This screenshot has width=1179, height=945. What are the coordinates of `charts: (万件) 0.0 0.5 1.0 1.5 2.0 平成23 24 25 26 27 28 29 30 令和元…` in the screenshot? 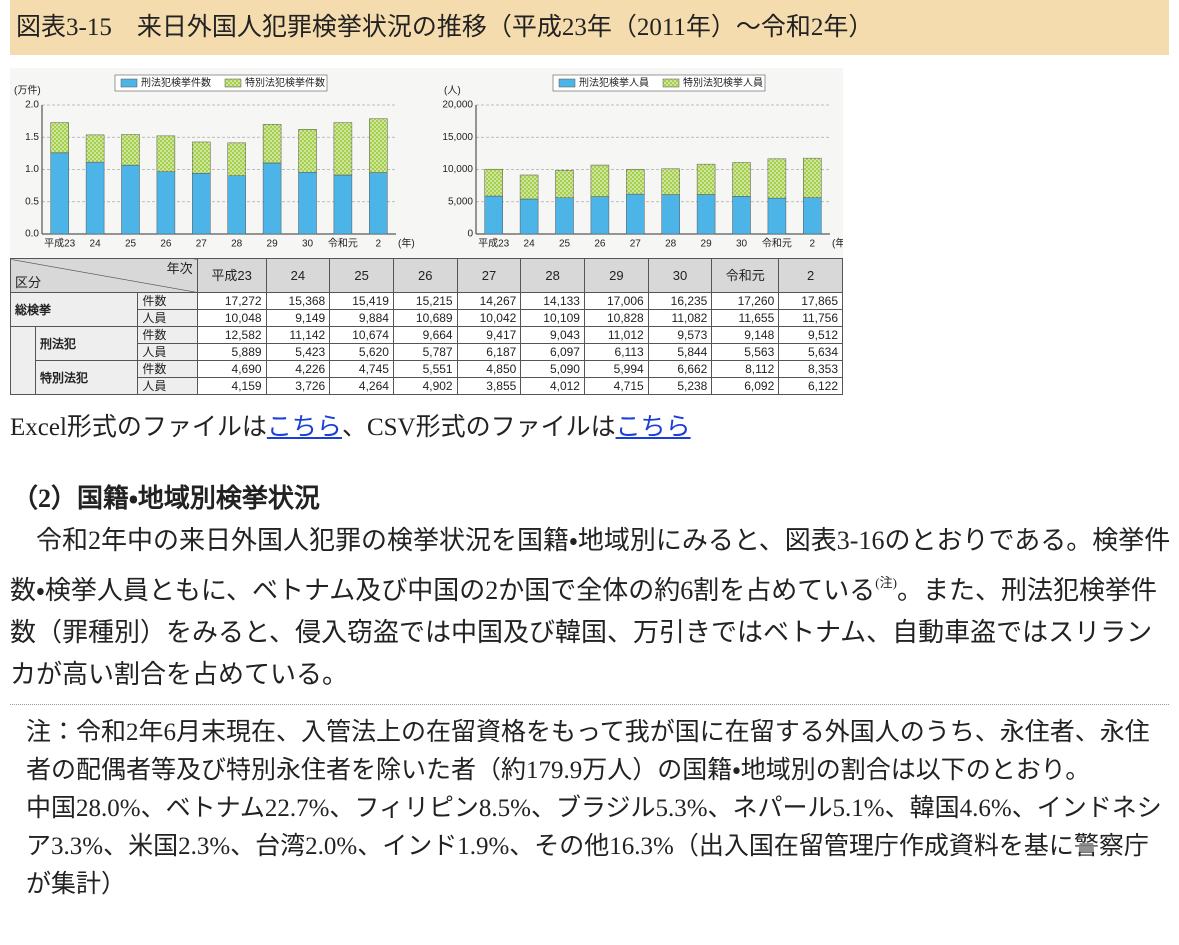 It's located at (426, 163).